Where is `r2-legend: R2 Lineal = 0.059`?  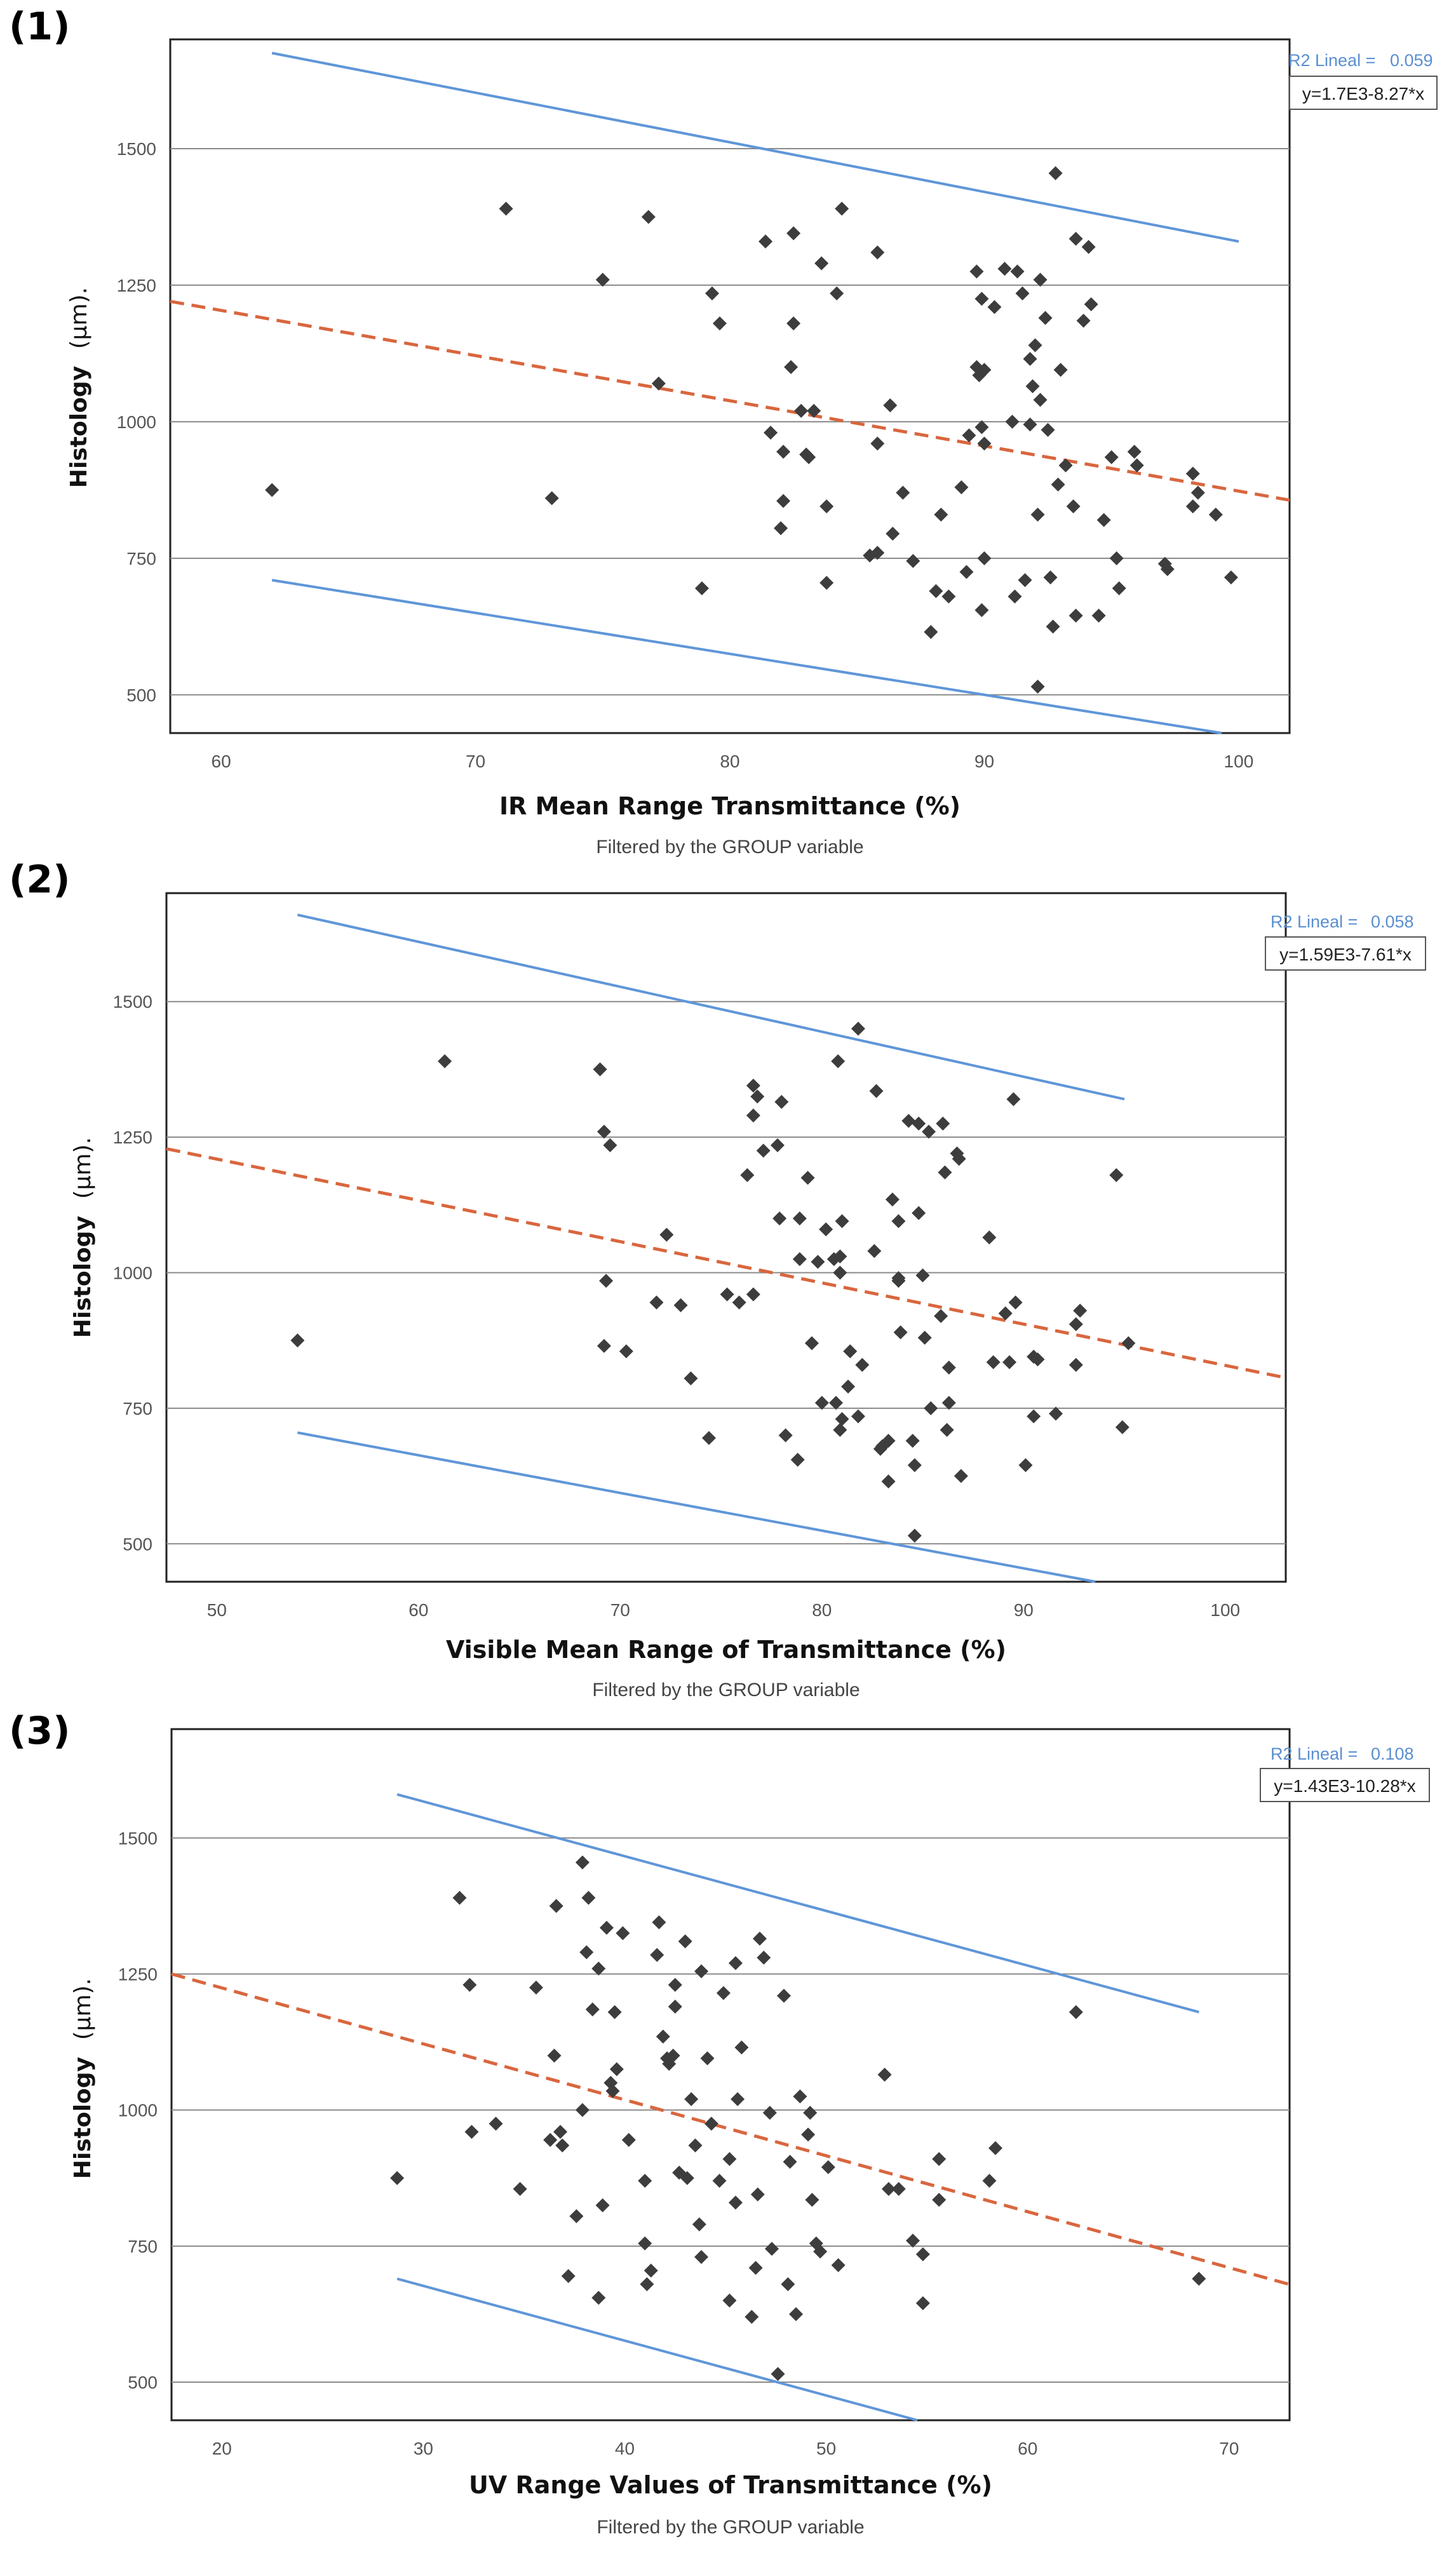
r2-legend: R2 Lineal = 0.059 is located at coordinates (1360, 60).